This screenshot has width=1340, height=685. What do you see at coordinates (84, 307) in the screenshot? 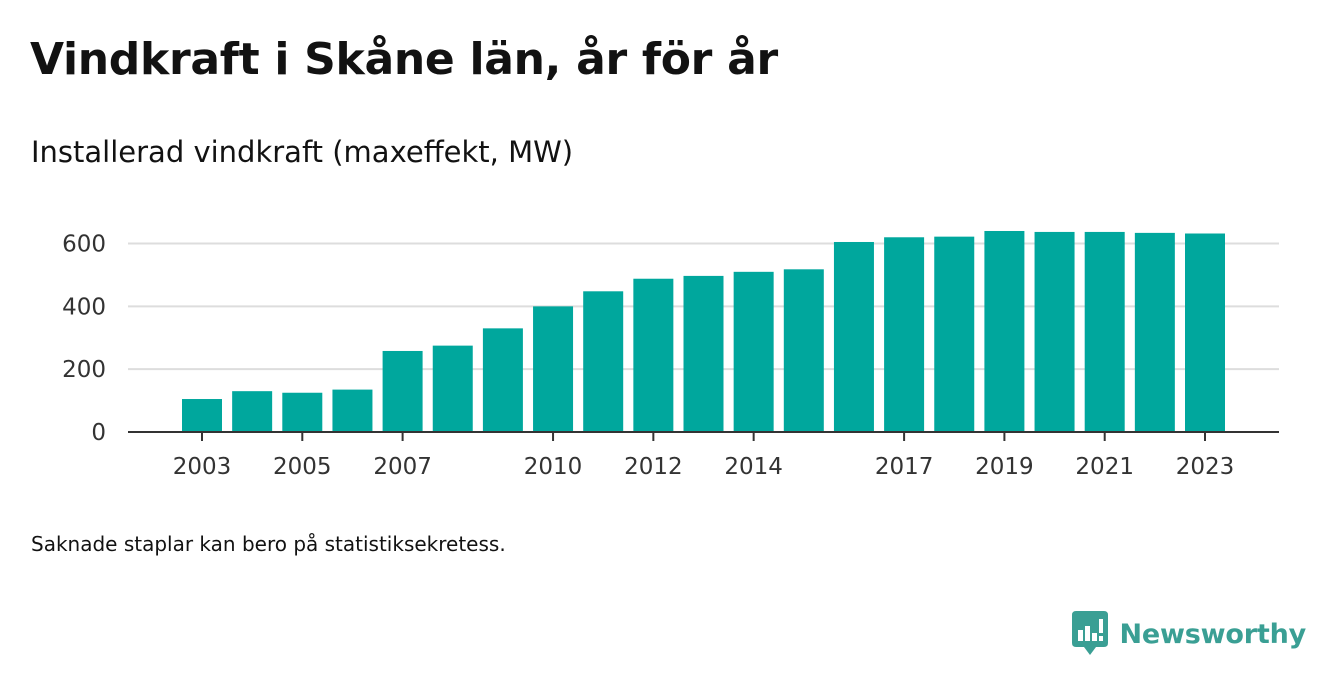
I see `y-tick-label-400: 400` at bounding box center [84, 307].